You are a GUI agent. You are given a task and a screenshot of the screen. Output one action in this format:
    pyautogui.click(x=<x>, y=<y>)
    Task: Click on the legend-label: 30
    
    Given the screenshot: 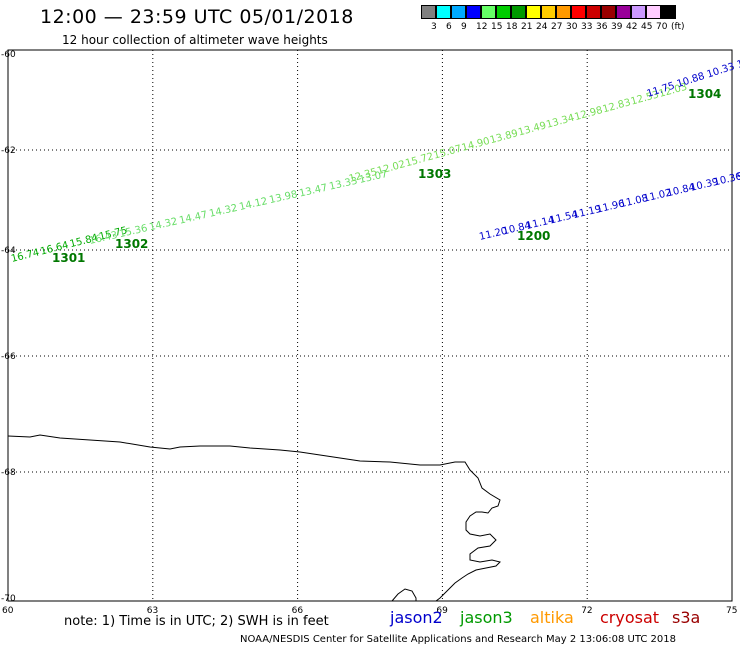 What is the action you would take?
    pyautogui.click(x=572, y=27)
    